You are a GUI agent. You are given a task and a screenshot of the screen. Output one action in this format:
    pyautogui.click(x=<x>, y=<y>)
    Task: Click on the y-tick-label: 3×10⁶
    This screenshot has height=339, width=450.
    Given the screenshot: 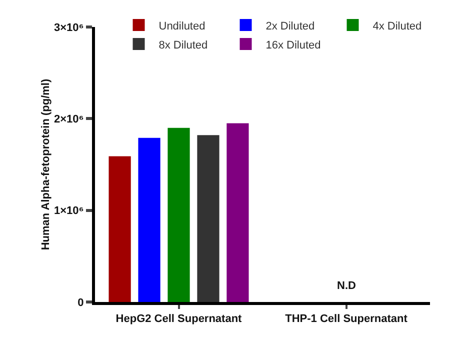 What is the action you would take?
    pyautogui.click(x=69, y=28)
    